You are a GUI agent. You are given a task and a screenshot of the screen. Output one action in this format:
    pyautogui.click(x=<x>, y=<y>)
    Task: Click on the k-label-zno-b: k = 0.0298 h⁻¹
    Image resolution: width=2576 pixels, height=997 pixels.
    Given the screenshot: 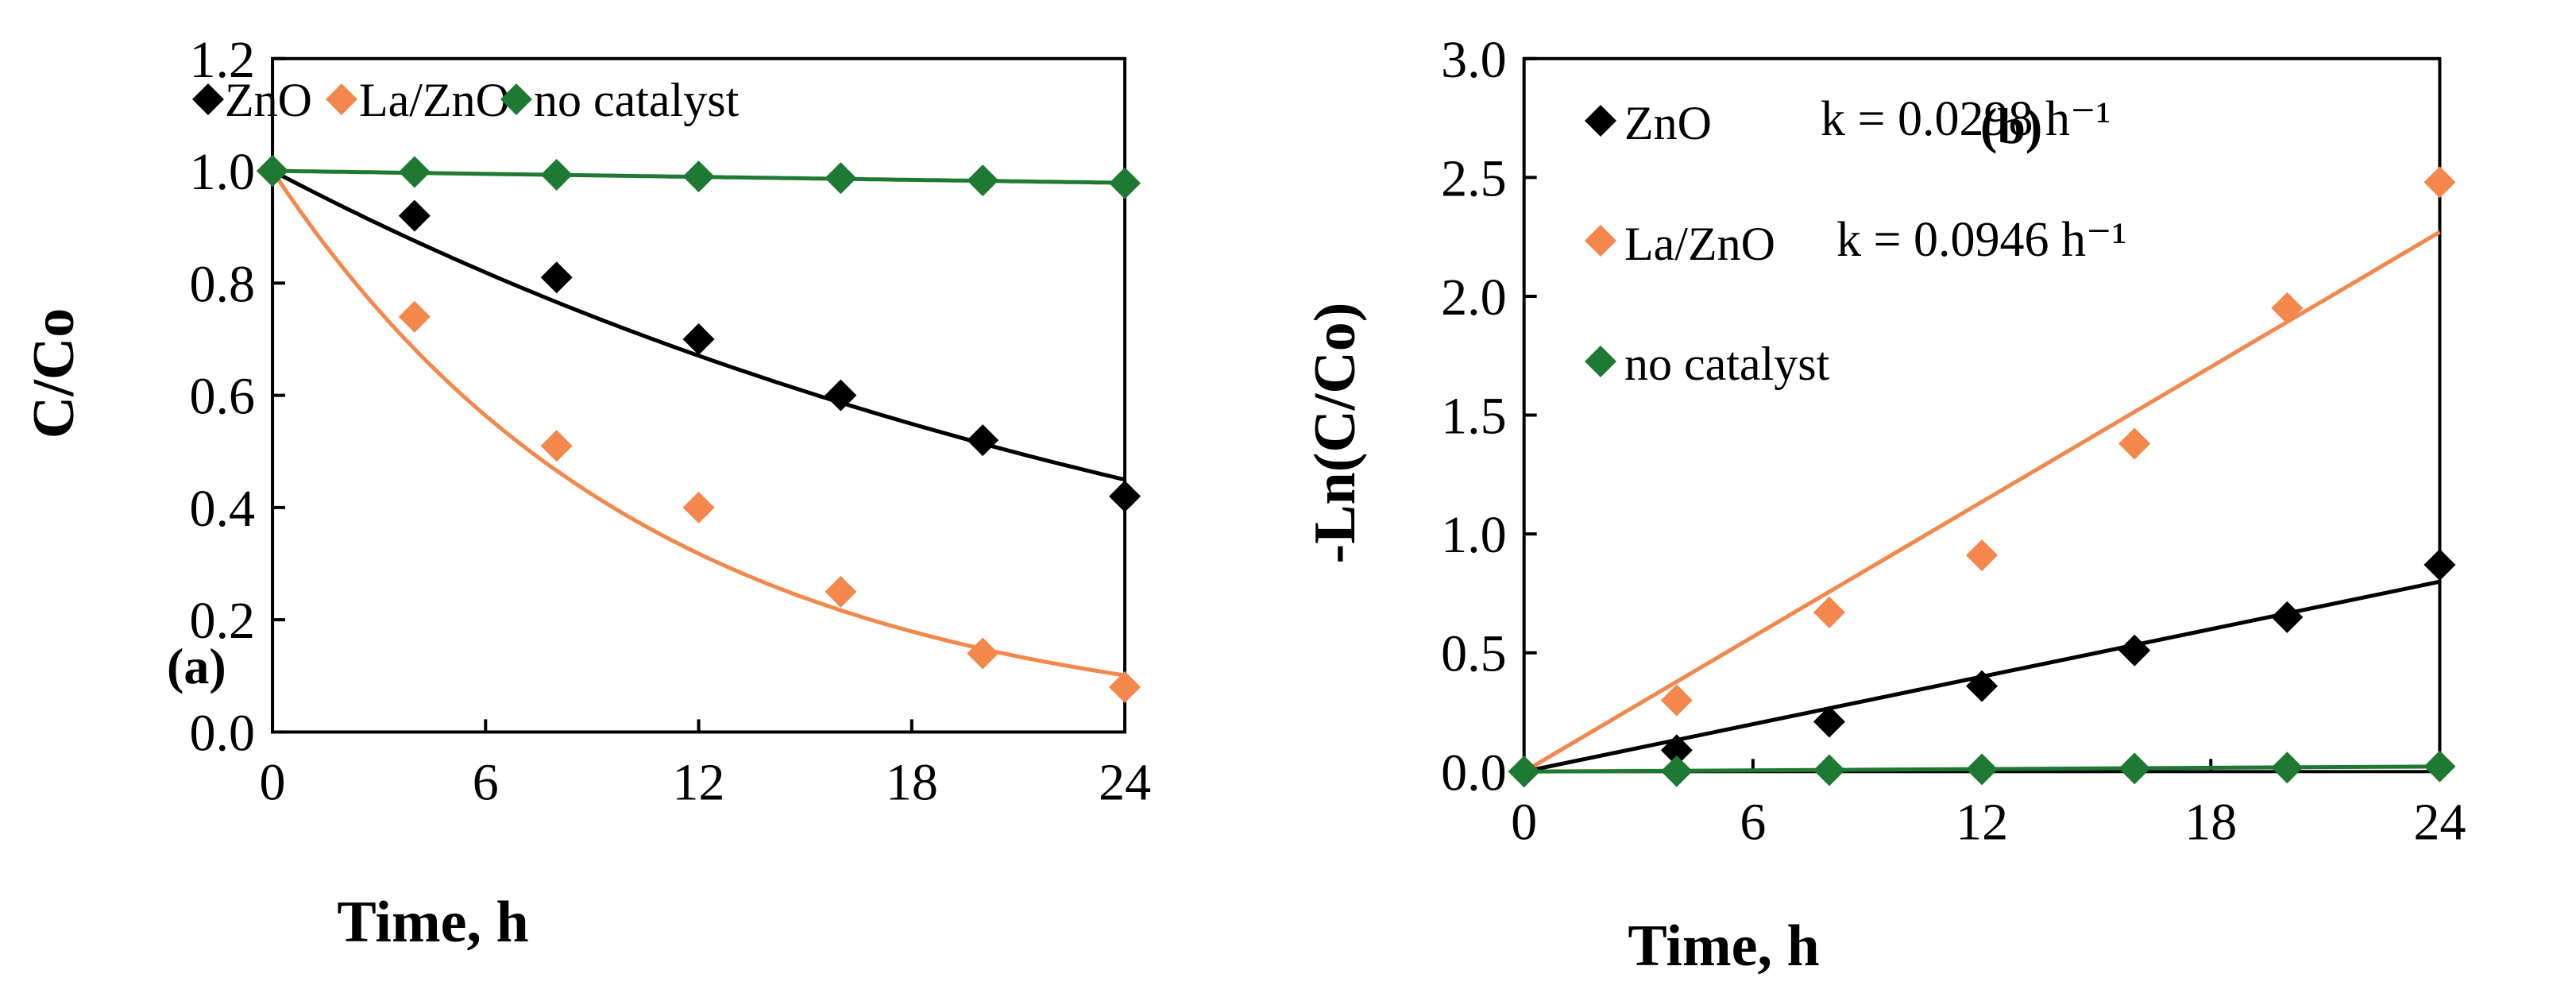 What is the action you would take?
    pyautogui.click(x=1966, y=119)
    